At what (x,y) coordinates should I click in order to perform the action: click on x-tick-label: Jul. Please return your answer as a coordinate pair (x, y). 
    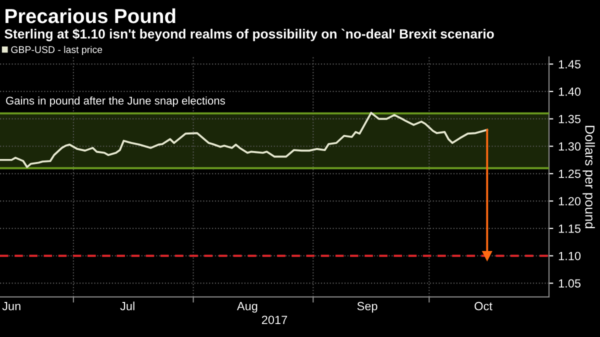
    Looking at the image, I should click on (127, 306).